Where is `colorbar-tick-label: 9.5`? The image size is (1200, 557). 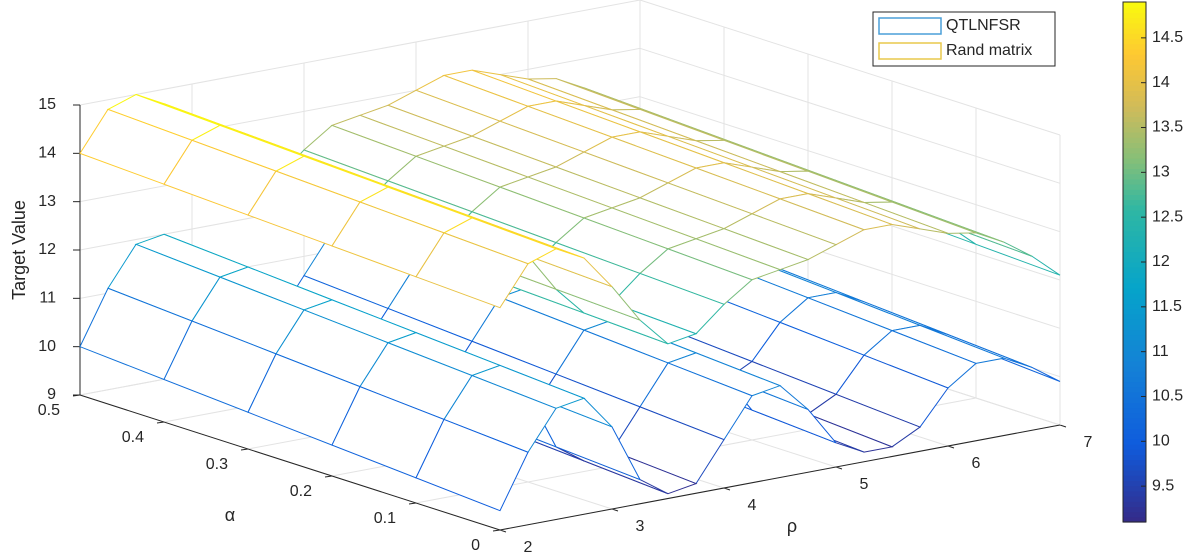
colorbar-tick-label: 9.5 is located at coordinates (1163, 485).